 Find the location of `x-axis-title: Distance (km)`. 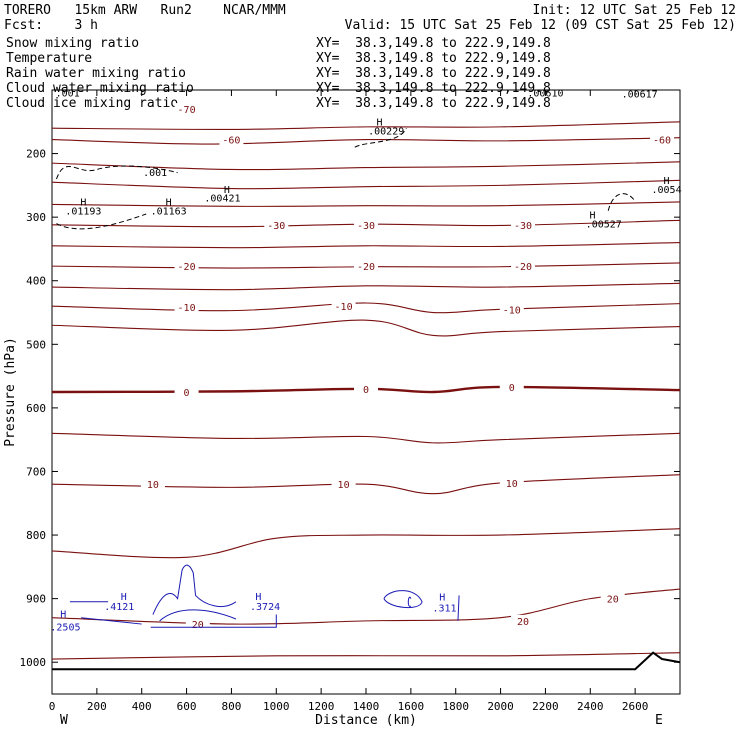

x-axis-title: Distance (km) is located at coordinates (366, 720).